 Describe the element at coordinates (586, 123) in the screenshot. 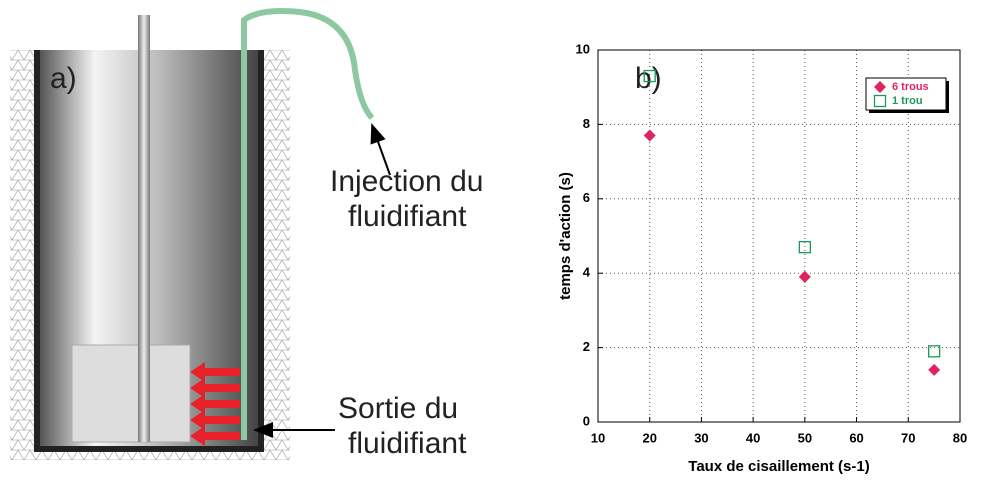

I see `y-tick-label: 8` at that location.